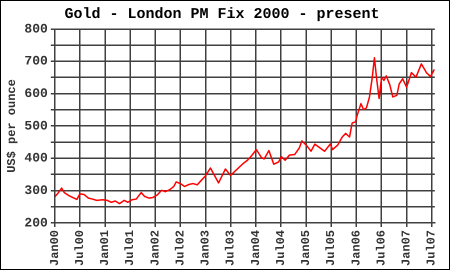 This screenshot has height=270, width=450. Describe the element at coordinates (231, 248) in the screenshot. I see `x-tick-label: Jul03` at that location.